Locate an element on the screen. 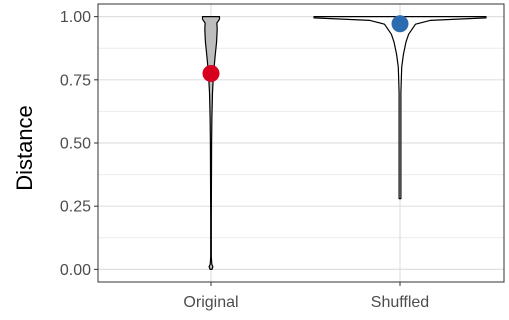 Image resolution: width=509 pixels, height=320 pixels. point-original is located at coordinates (211, 73).